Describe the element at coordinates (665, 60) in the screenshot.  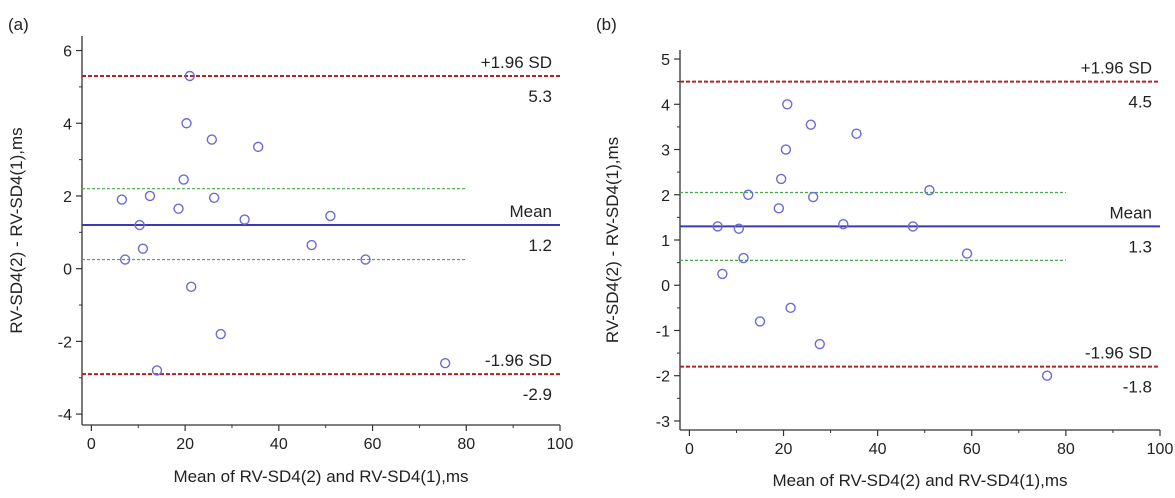
I see `y-tick-label: 5` at that location.